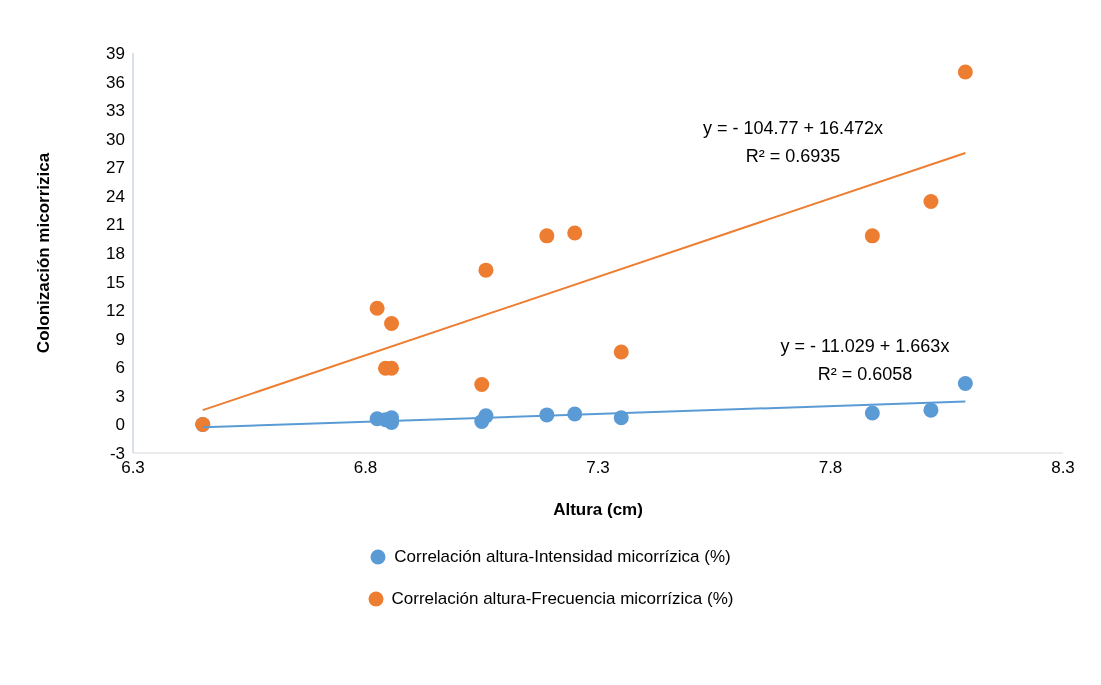 The width and height of the screenshot is (1101, 685). I want to click on y-axis-title: Colonización micorrizica, so click(44, 253).